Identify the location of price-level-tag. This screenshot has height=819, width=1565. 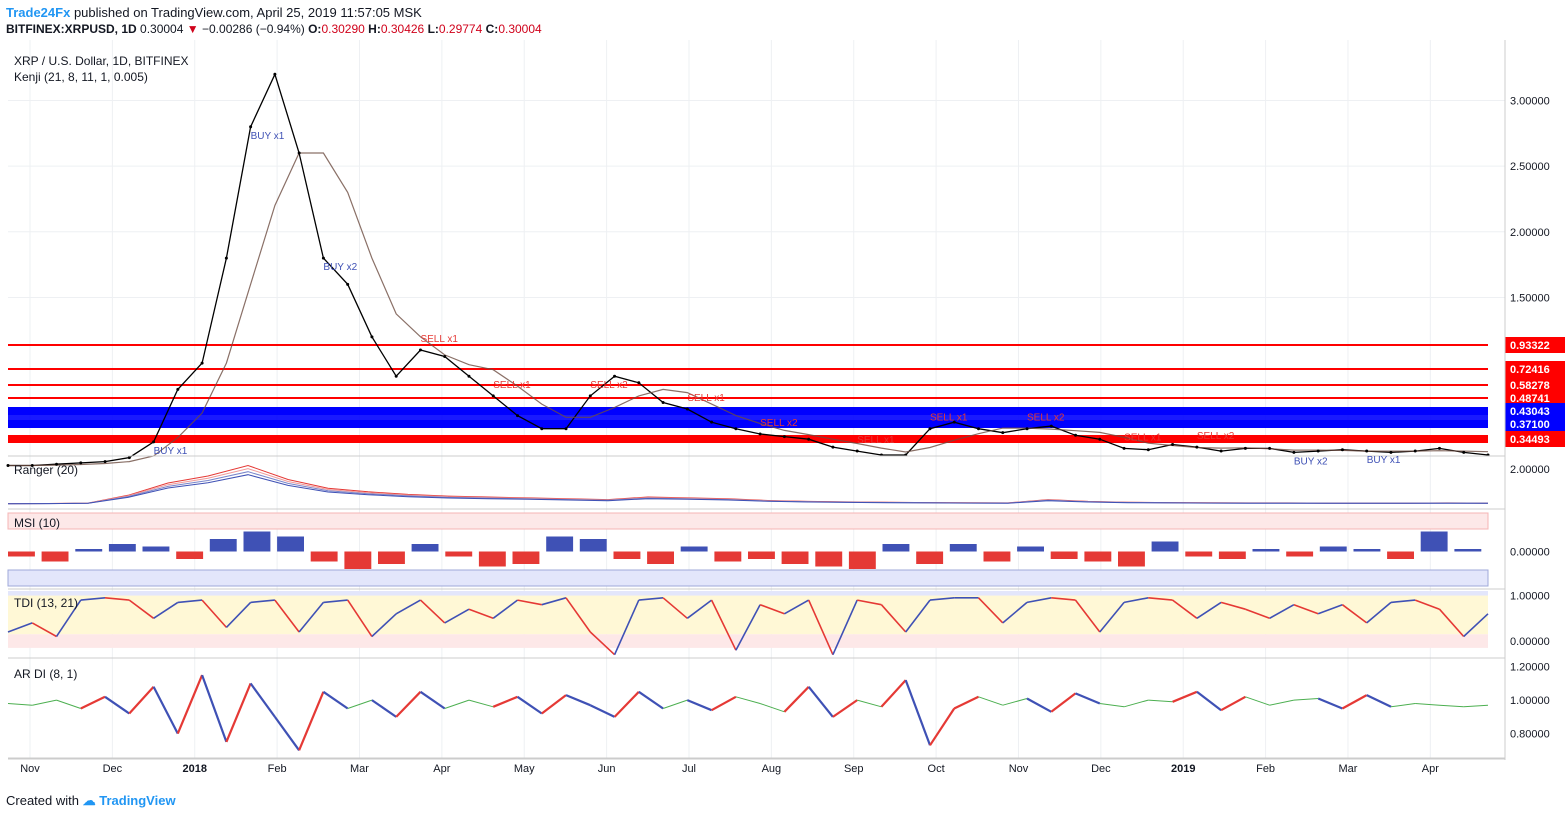
(1535, 345).